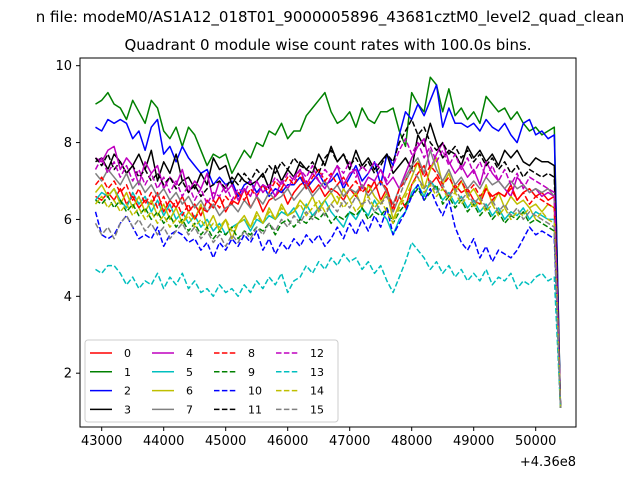  Describe the element at coordinates (473, 441) in the screenshot. I see `x-tick-label: 49000` at that location.